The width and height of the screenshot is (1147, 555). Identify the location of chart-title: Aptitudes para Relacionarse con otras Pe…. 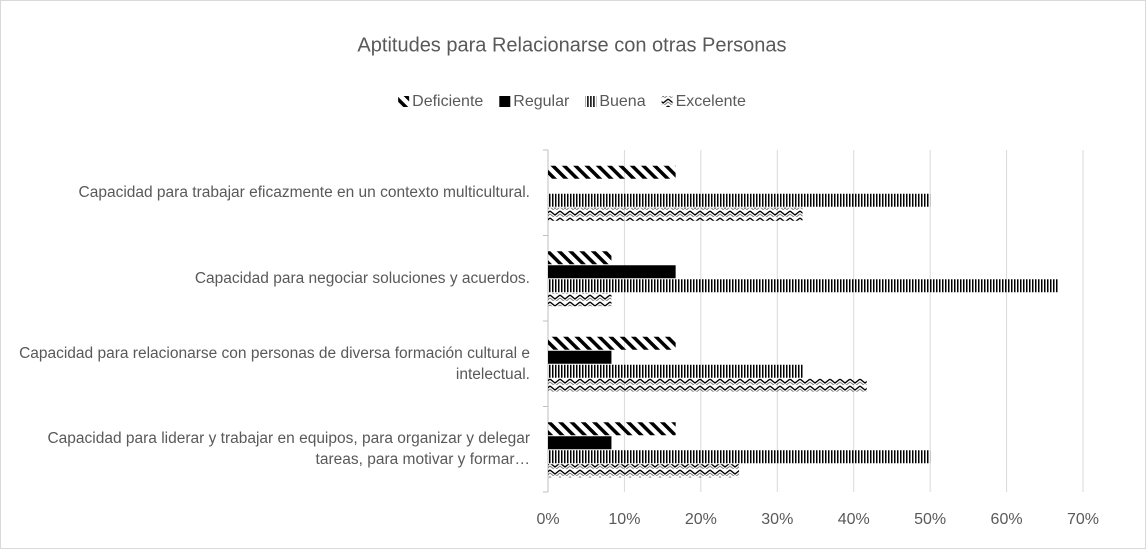
(571, 45).